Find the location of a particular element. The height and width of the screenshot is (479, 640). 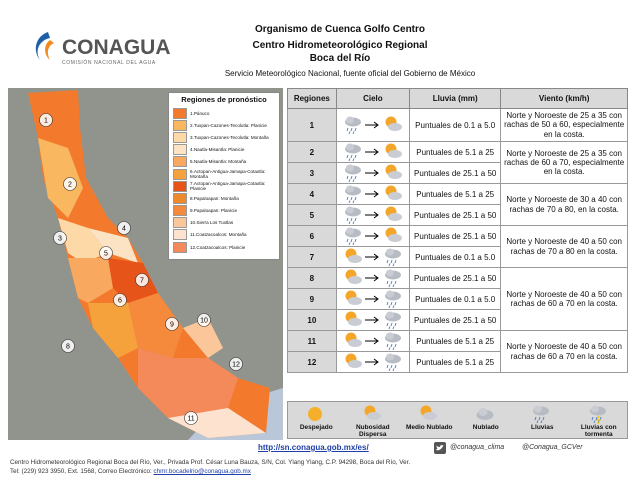

legend-item: 3.Tuxpan-Cazones-Tecolutla: Montaña is located at coordinates (224, 137).